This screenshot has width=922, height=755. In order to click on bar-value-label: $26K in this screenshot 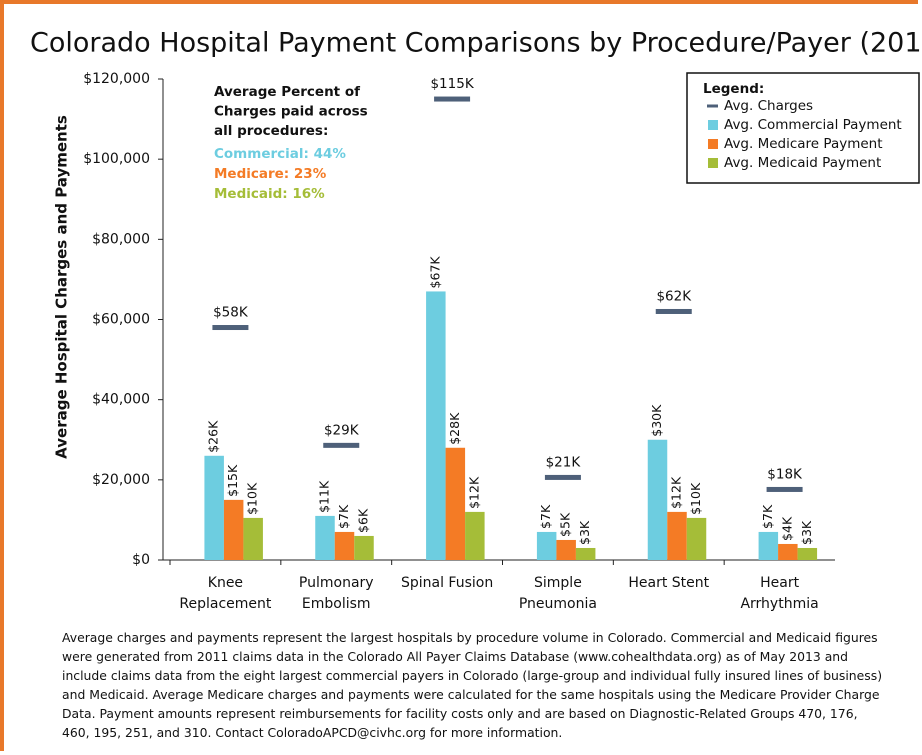, I will do `click(213, 436)`.